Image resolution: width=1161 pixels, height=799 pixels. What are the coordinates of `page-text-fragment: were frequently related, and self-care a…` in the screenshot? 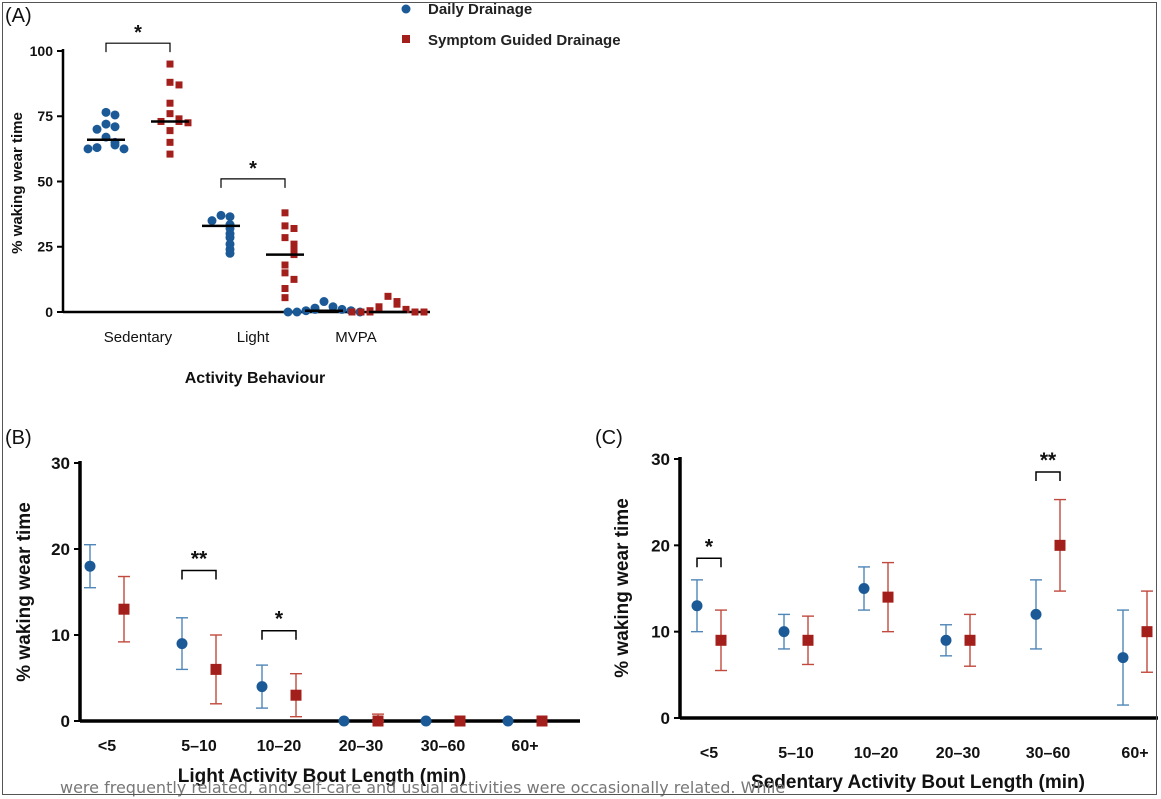 It's located at (423, 787).